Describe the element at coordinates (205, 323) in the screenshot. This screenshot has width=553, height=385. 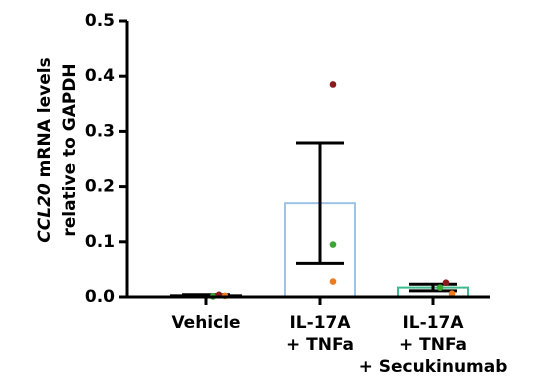
I see `x-tick-label: Vehicle` at that location.